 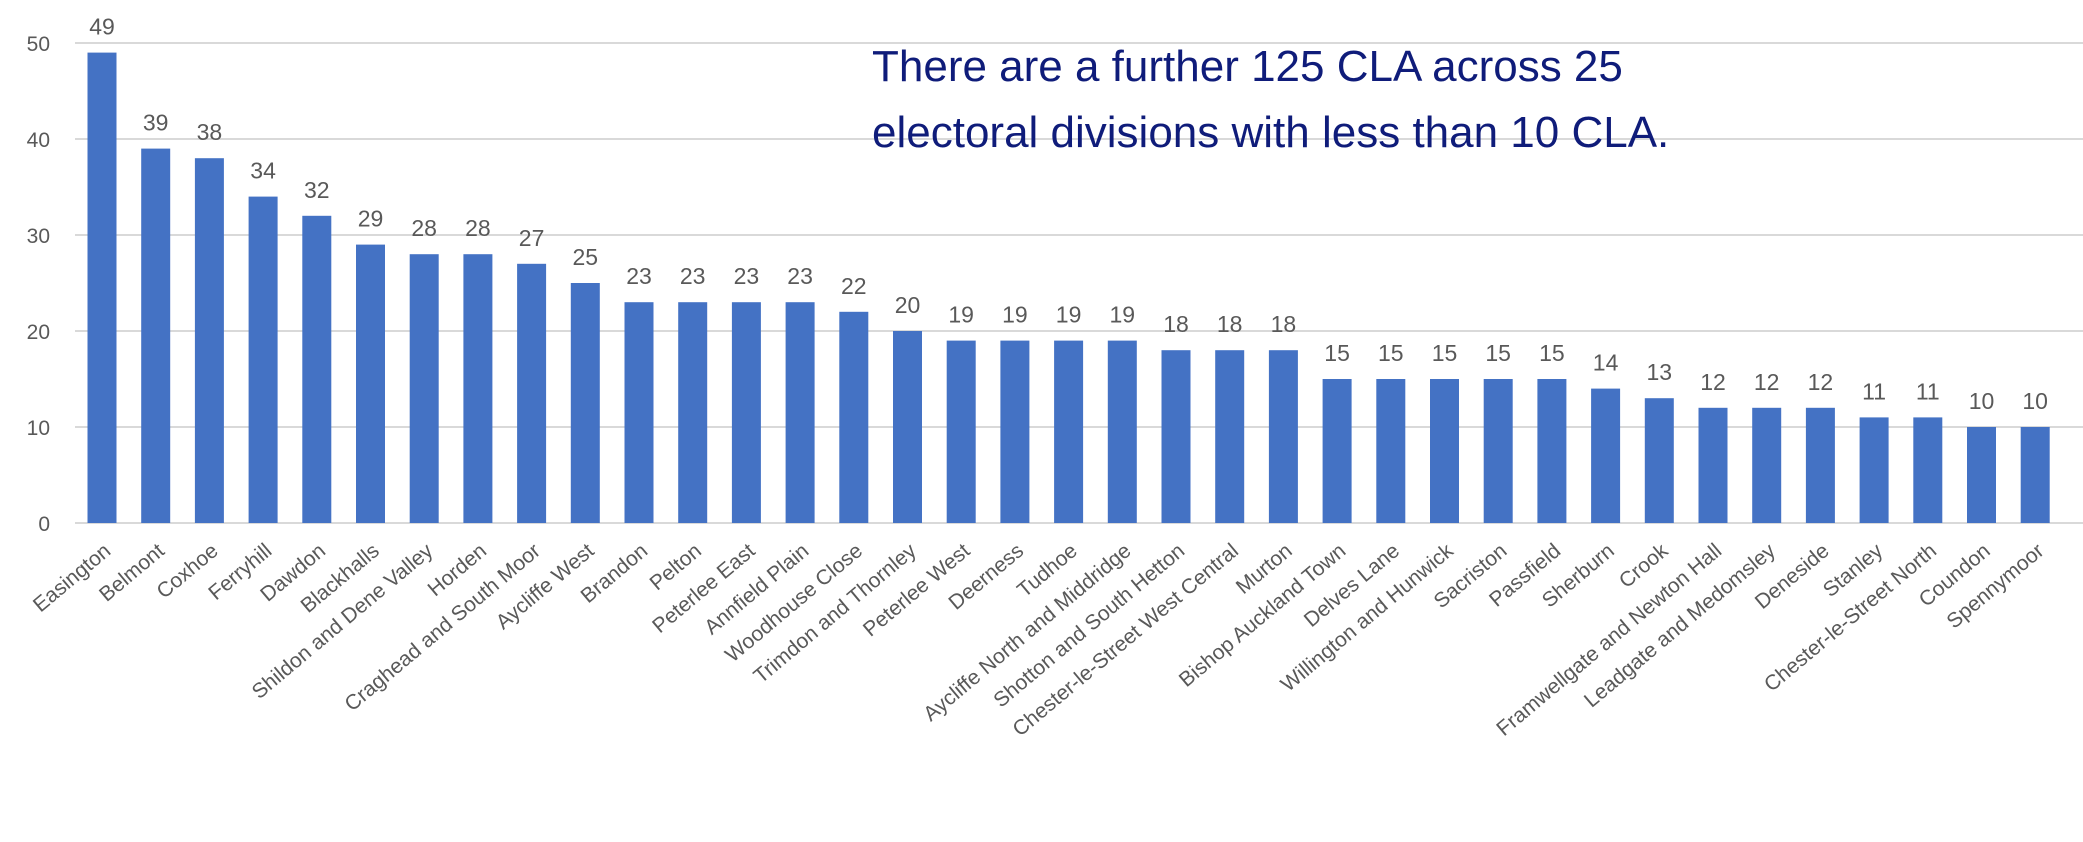 I want to click on data-label: 13, so click(x=1660, y=372).